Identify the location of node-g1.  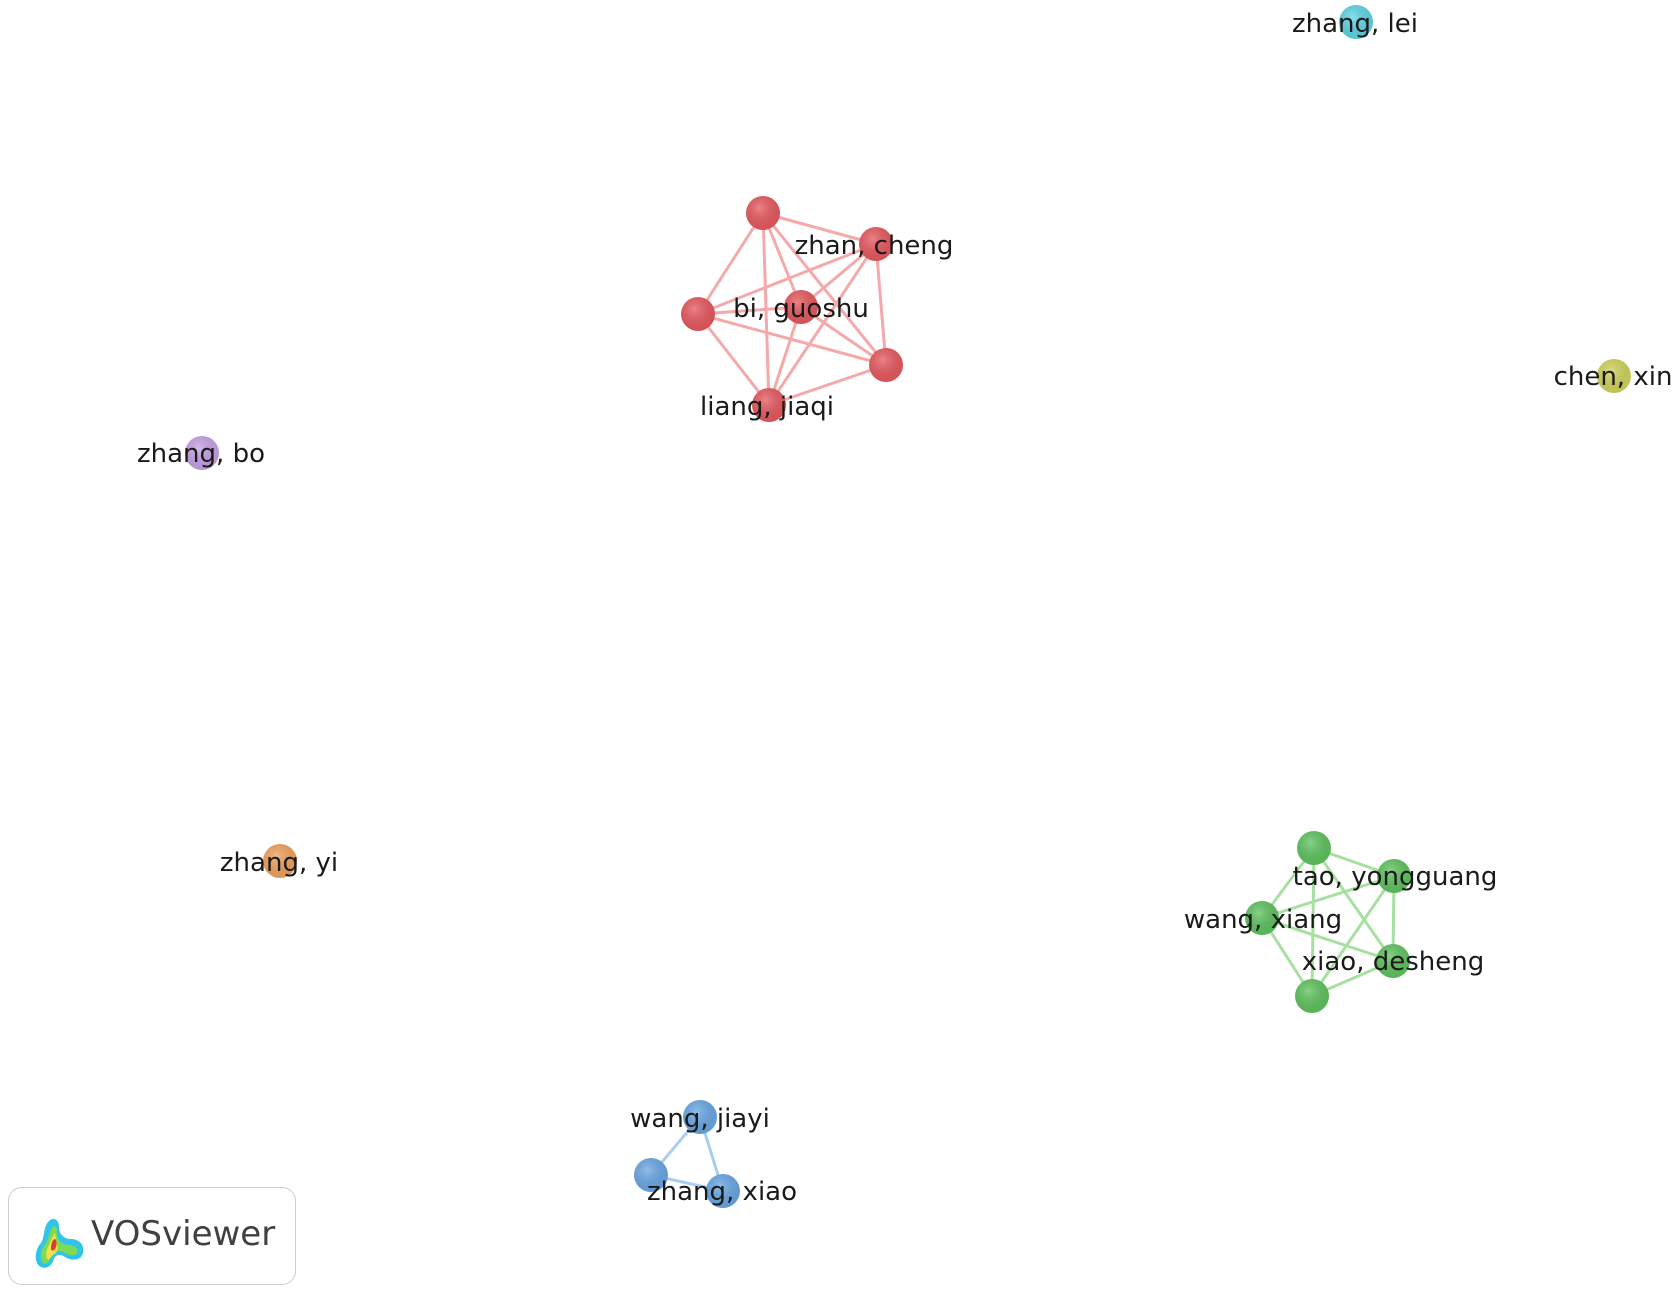
(1314, 848).